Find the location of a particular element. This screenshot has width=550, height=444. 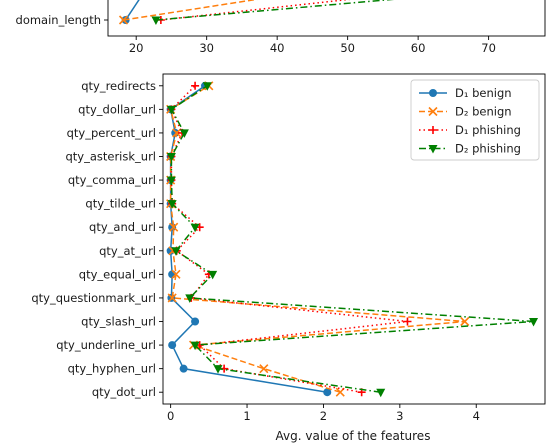

x-tick-label: 60 is located at coordinates (418, 48).